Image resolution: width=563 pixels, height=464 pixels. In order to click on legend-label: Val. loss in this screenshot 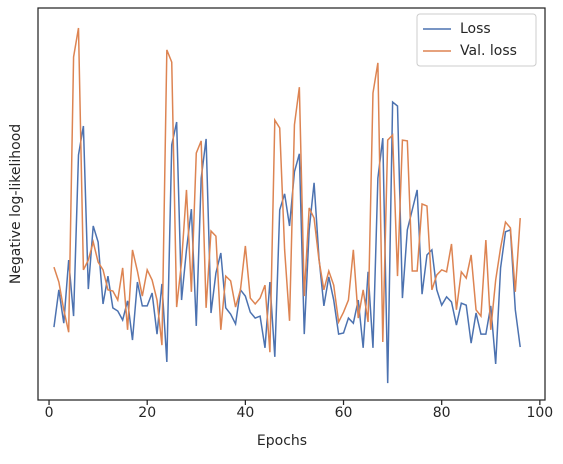, I will do `click(488, 51)`.